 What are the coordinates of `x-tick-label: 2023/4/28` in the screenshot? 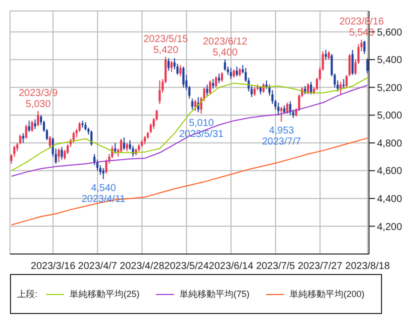 It's located at (142, 266).